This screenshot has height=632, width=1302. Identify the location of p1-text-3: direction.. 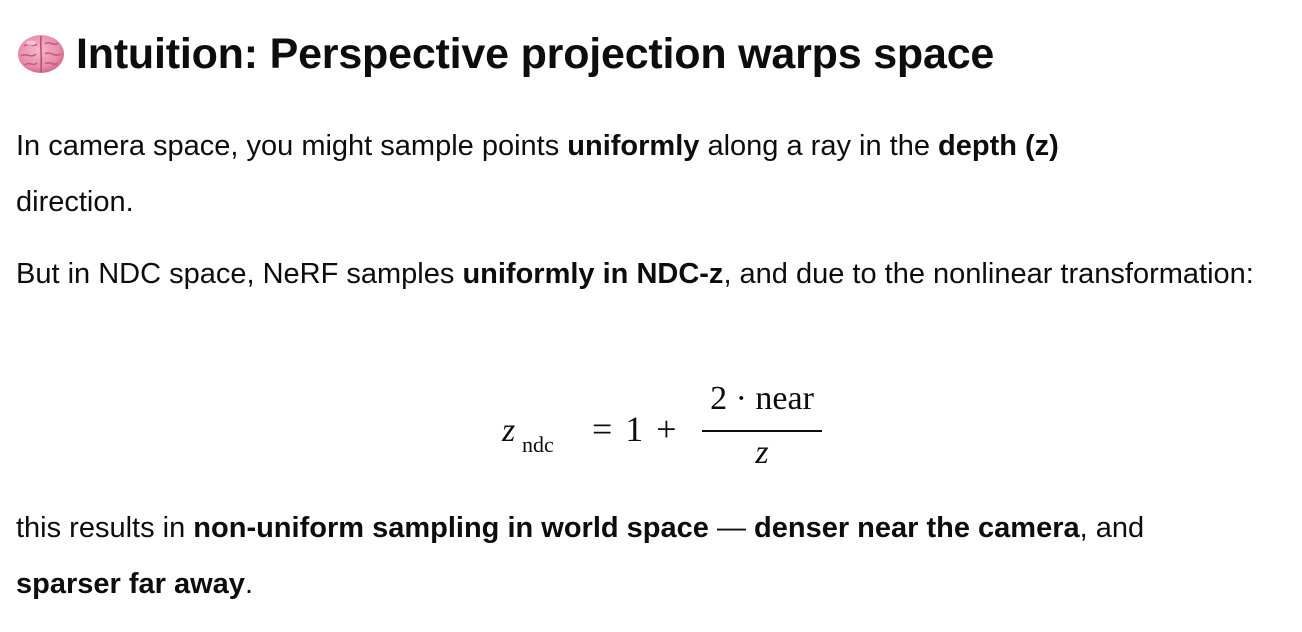
(75, 202).